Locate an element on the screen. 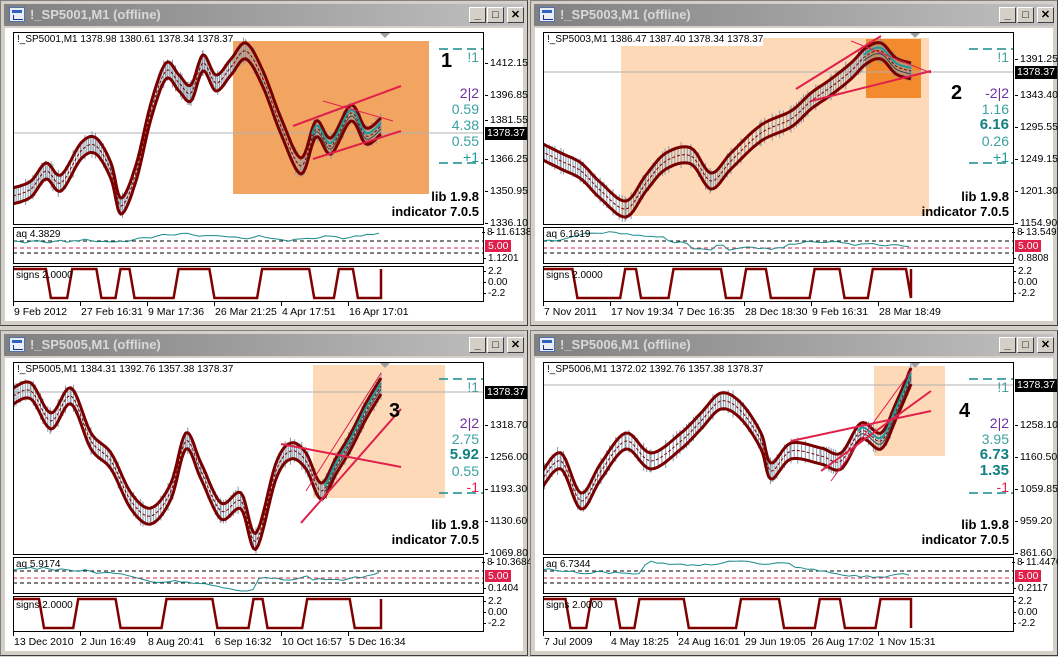 The image size is (1058, 657). time-axis-label: 28 Mar 18:49 is located at coordinates (909, 310).